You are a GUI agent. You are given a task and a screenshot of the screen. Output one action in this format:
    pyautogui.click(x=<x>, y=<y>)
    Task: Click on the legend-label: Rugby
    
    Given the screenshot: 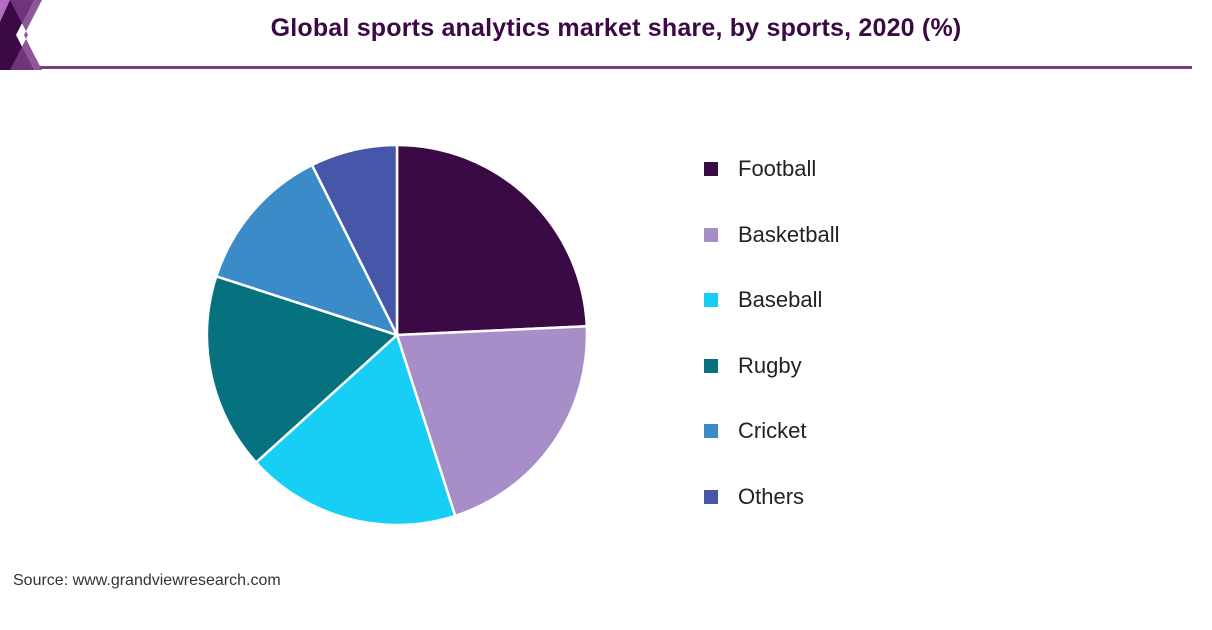 What is the action you would take?
    pyautogui.click(x=770, y=365)
    